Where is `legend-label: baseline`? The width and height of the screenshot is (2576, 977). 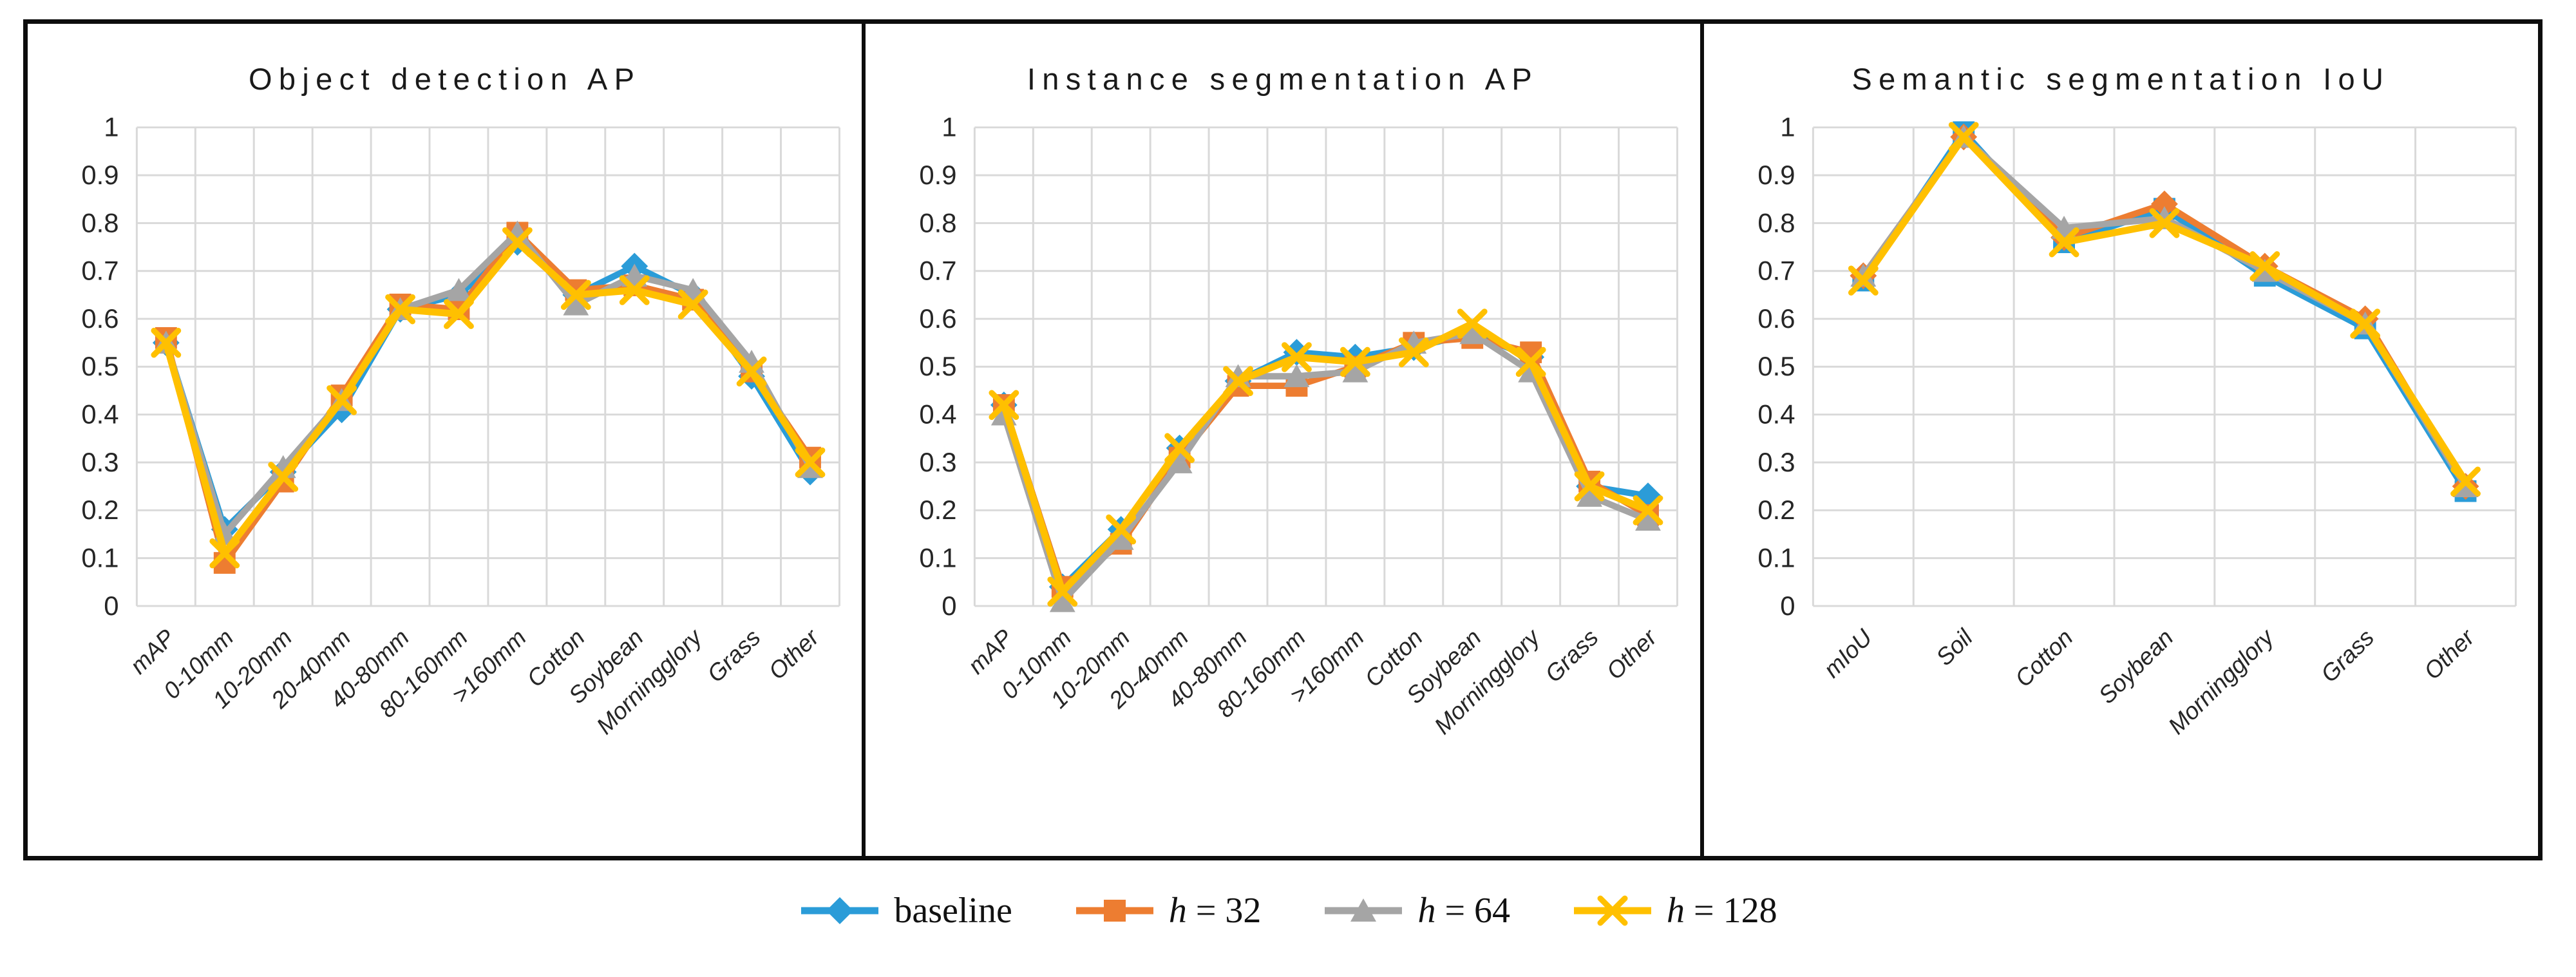 legend-label: baseline is located at coordinates (953, 911).